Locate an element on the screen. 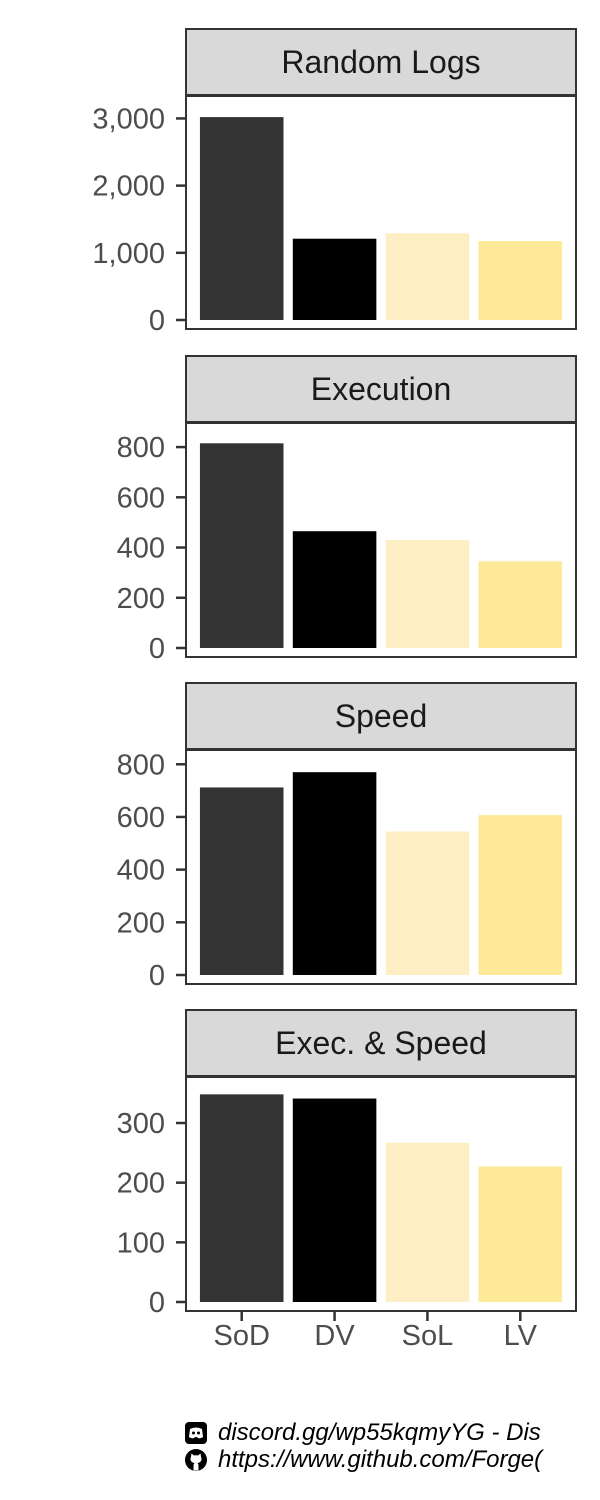 The height and width of the screenshot is (1500, 600). y-tick-label: 100 is located at coordinates (141, 1243).